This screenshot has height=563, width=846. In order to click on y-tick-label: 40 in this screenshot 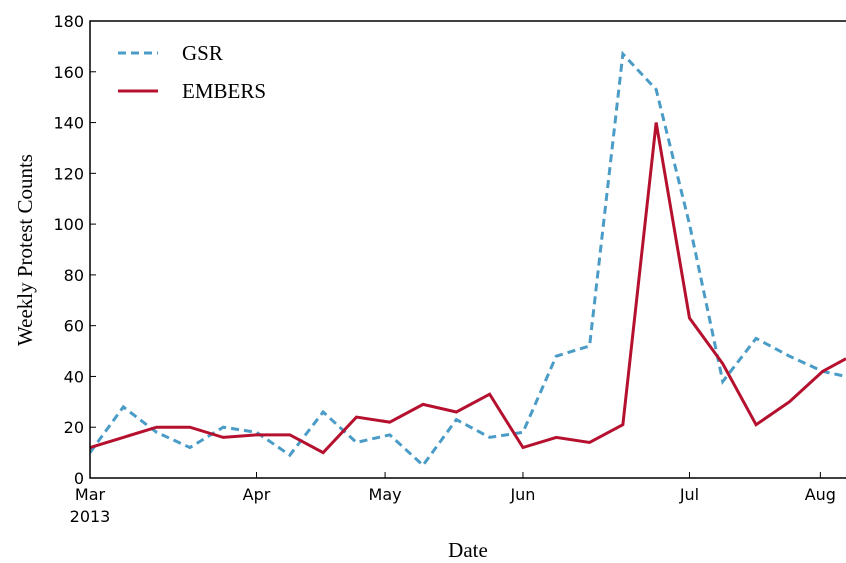, I will do `click(74, 376)`.